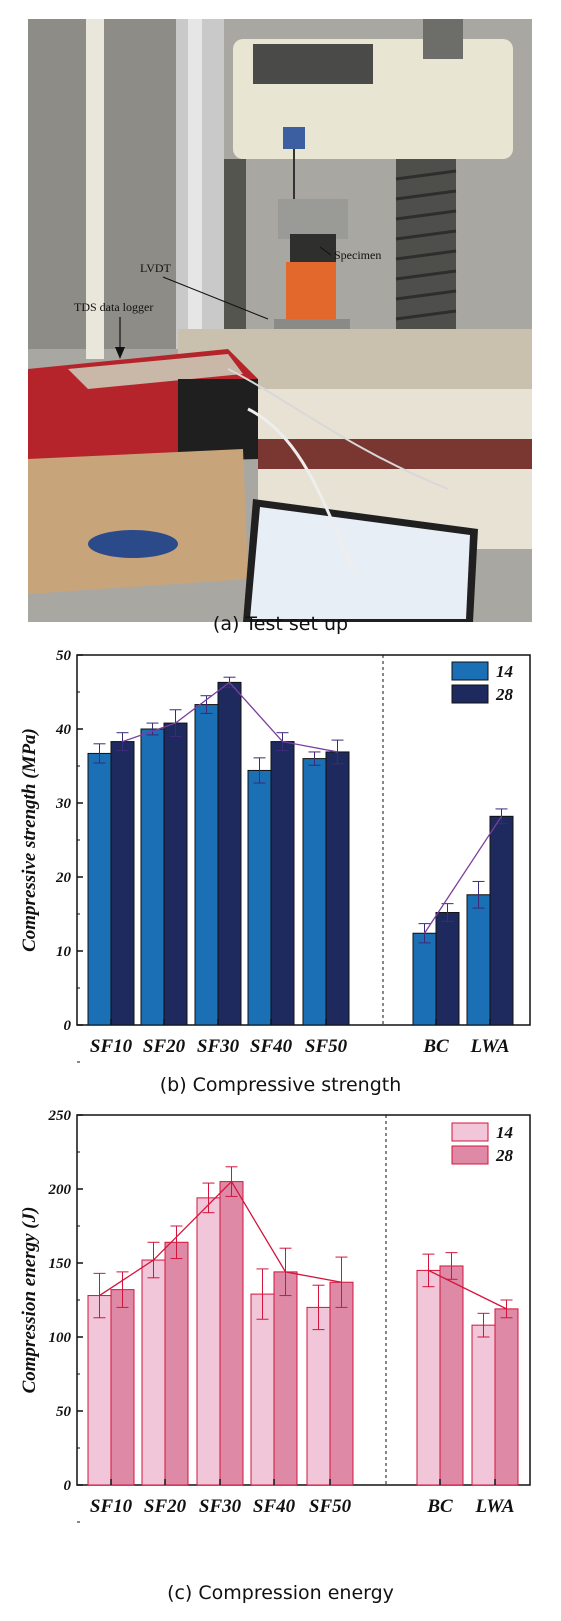 This screenshot has height=1621, width=561. What do you see at coordinates (29, 1300) in the screenshot?
I see `y-axis-label: Compression energy (J)` at bounding box center [29, 1300].